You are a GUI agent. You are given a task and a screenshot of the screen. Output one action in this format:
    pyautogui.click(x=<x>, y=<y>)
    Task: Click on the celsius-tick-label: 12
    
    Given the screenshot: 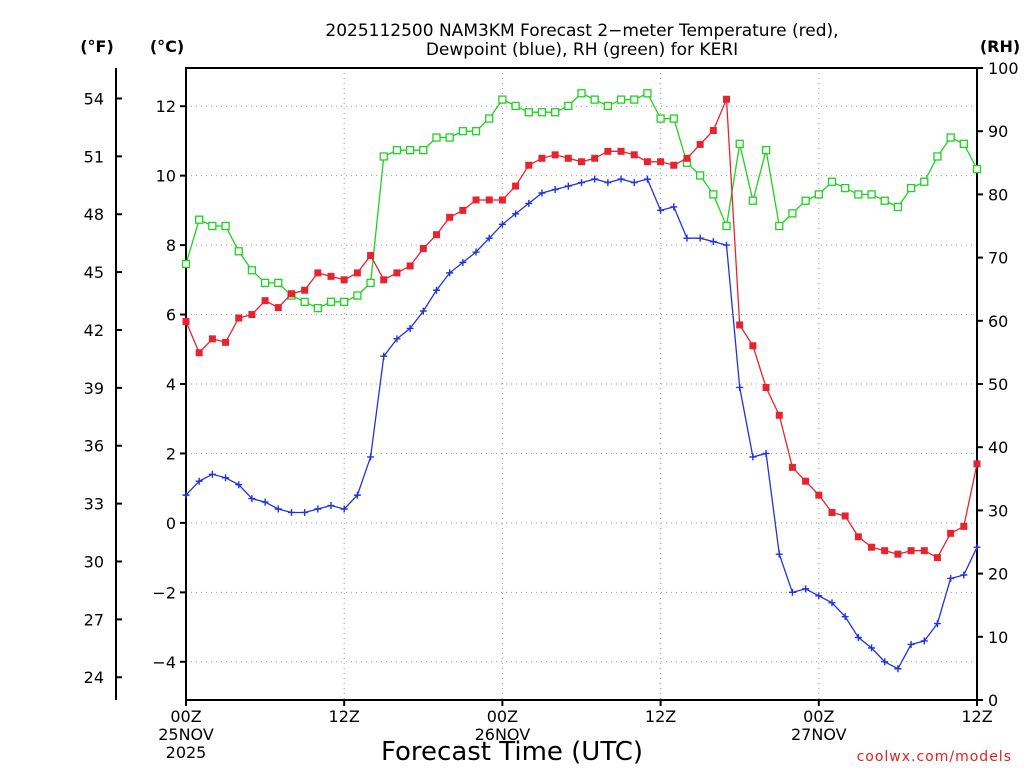 What is the action you would take?
    pyautogui.click(x=166, y=106)
    